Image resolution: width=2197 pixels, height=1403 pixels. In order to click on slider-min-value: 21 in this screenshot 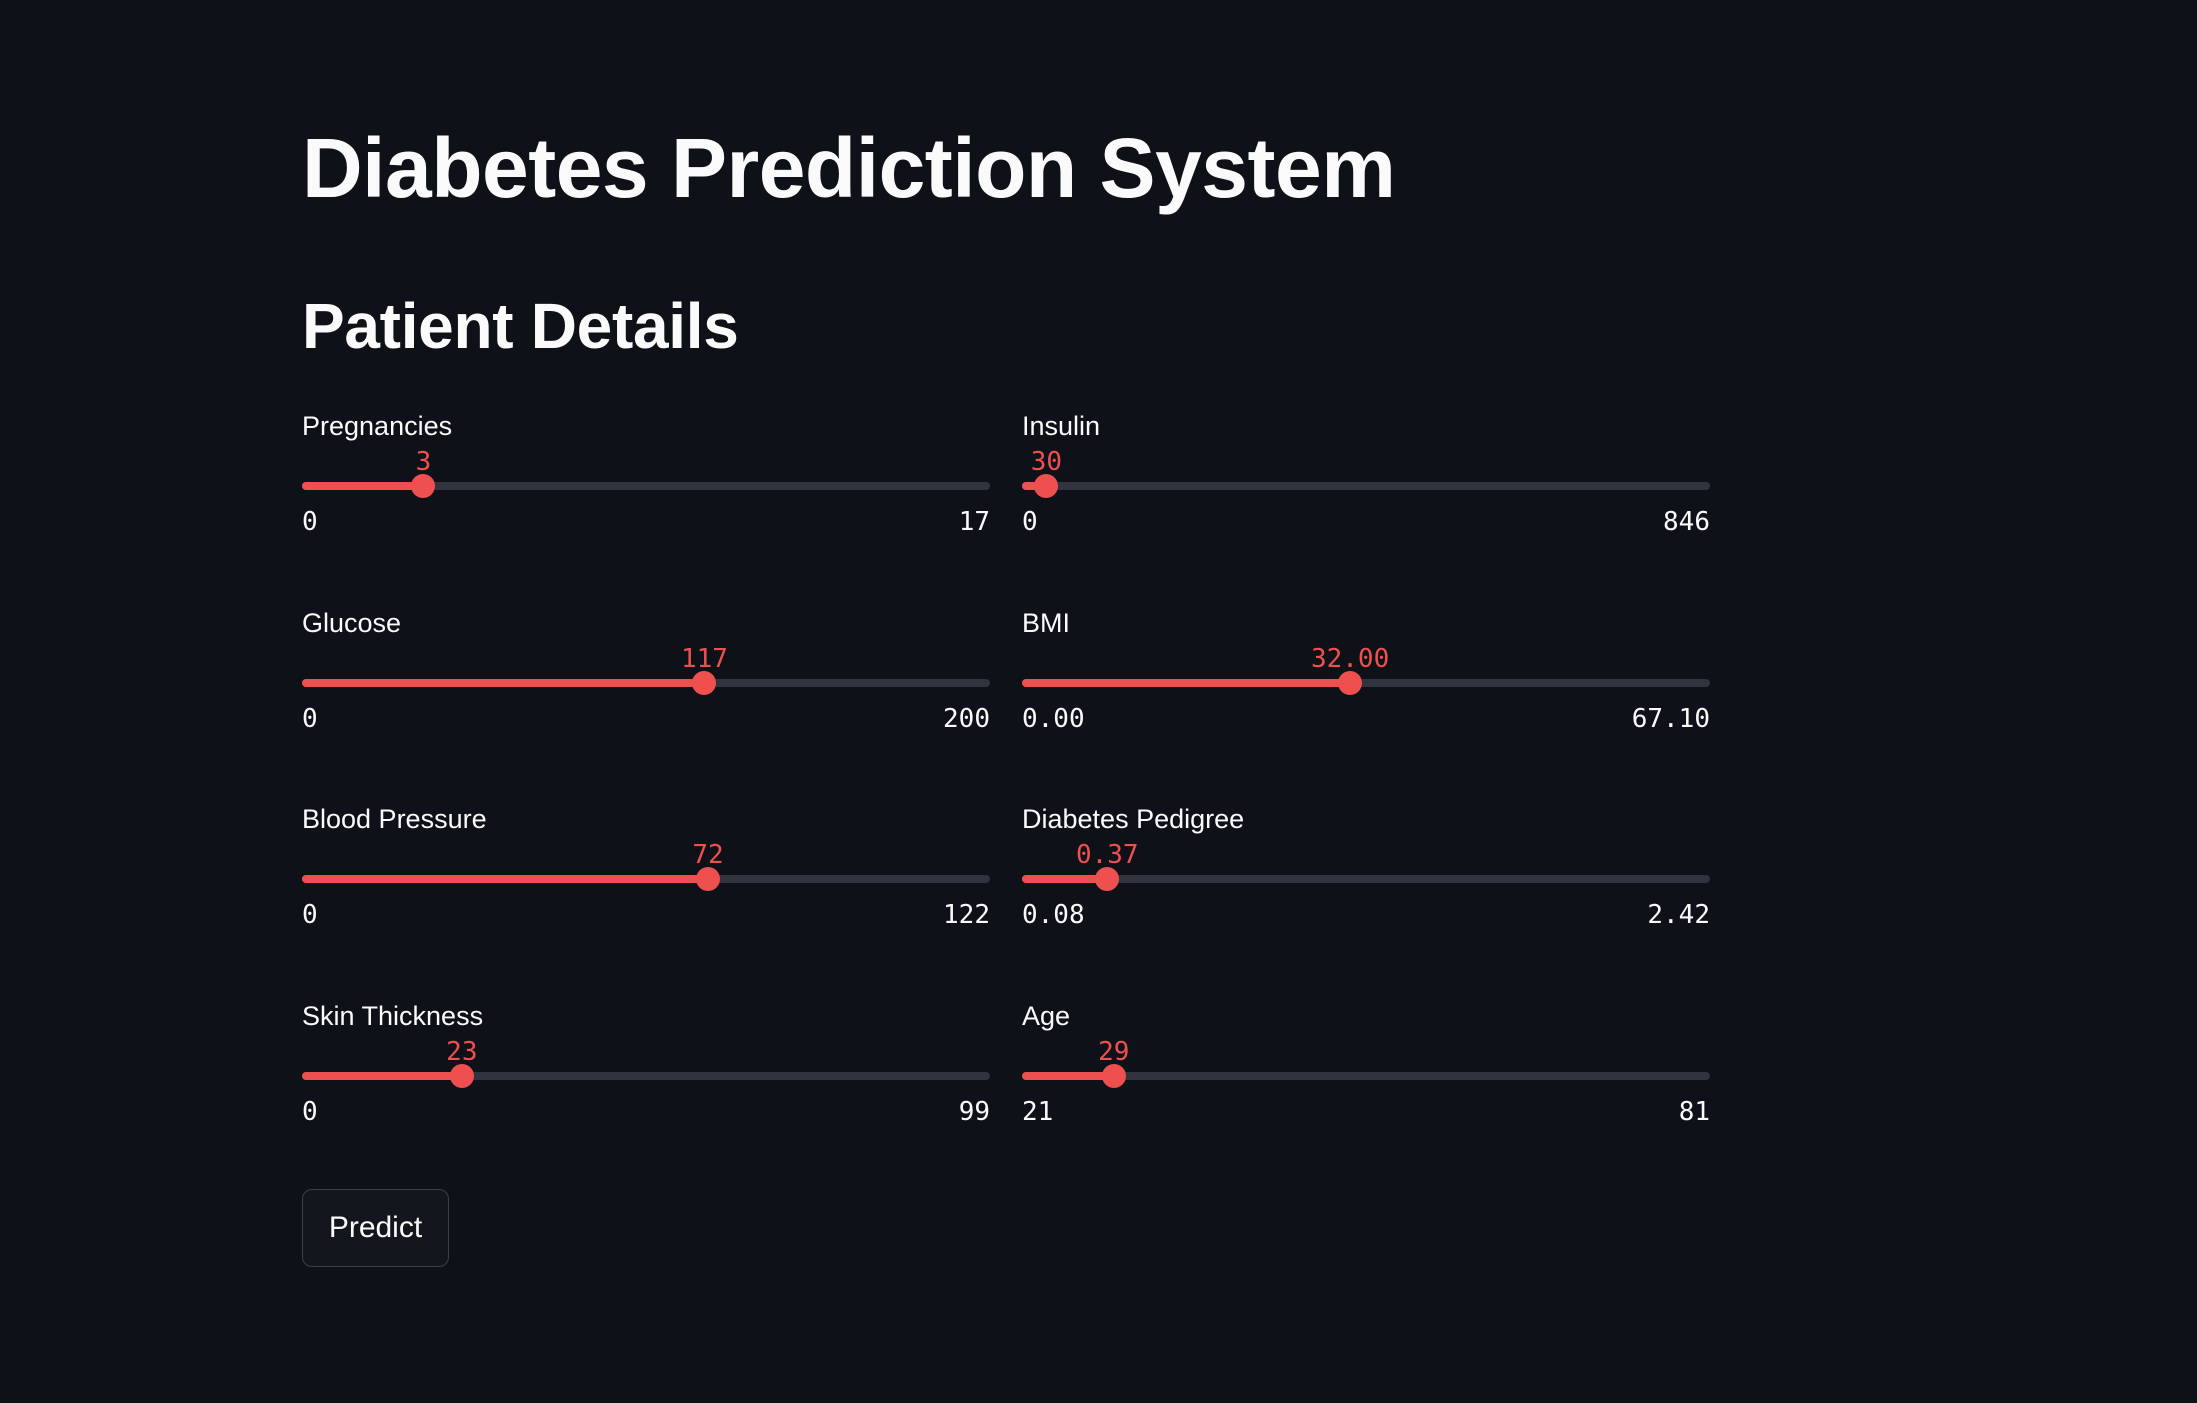, I will do `click(1038, 1112)`.